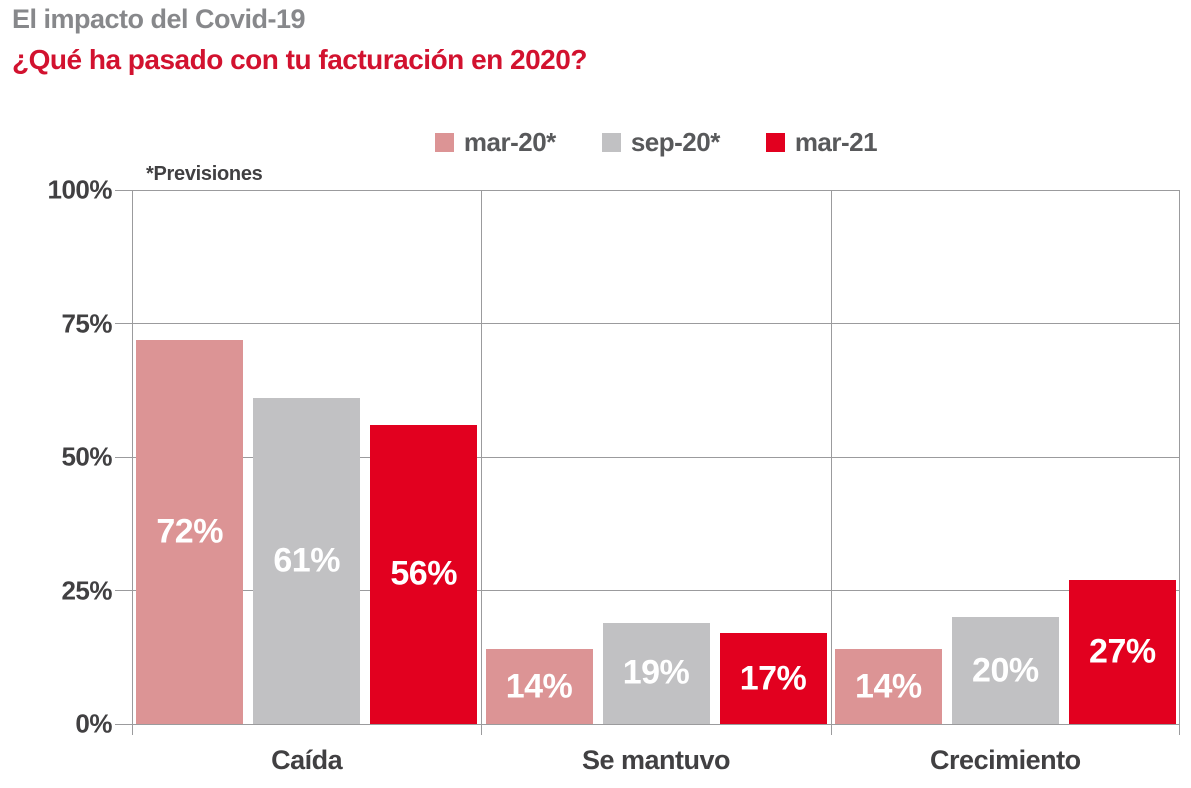  Describe the element at coordinates (86, 590) in the screenshot. I see `y-axis-label: 25%` at that location.